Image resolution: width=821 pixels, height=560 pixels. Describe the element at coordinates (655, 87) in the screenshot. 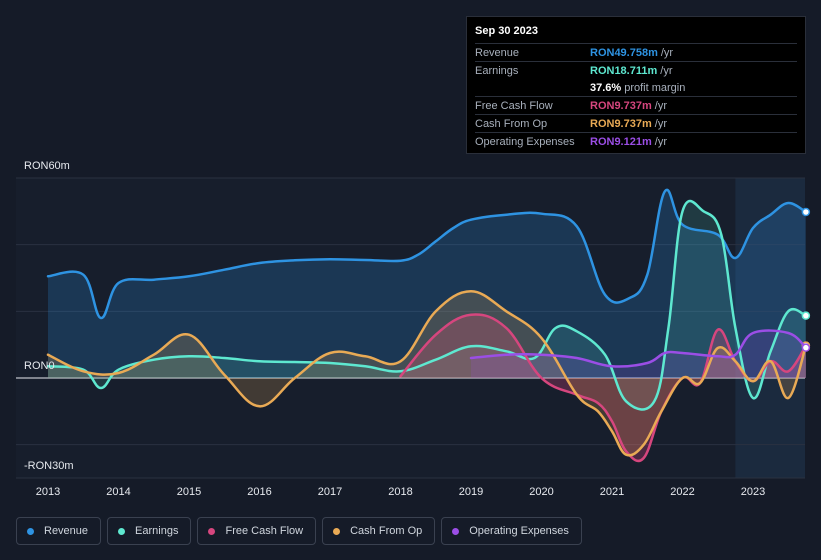

I see `tooltip-unit: profit margin` at that location.